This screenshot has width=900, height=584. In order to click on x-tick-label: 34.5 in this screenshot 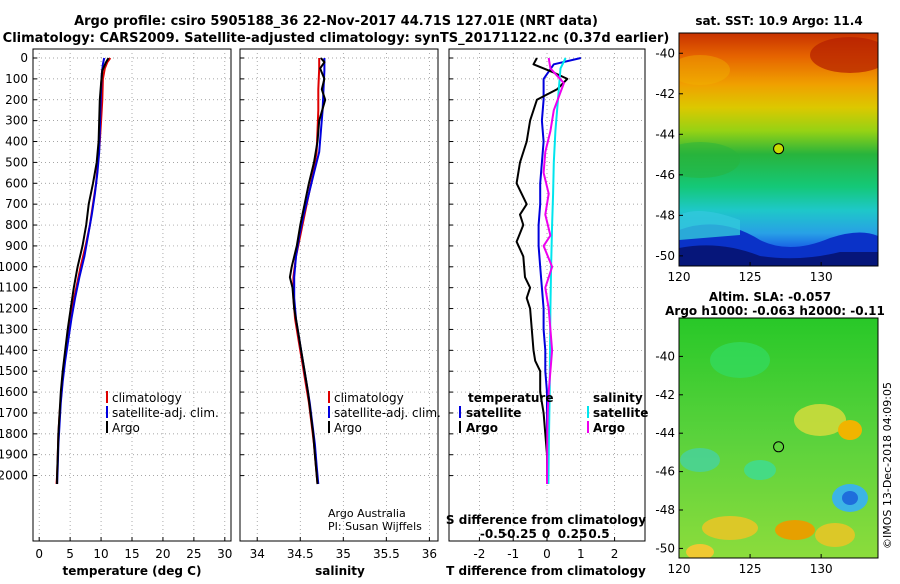, I will do `click(300, 554)`.